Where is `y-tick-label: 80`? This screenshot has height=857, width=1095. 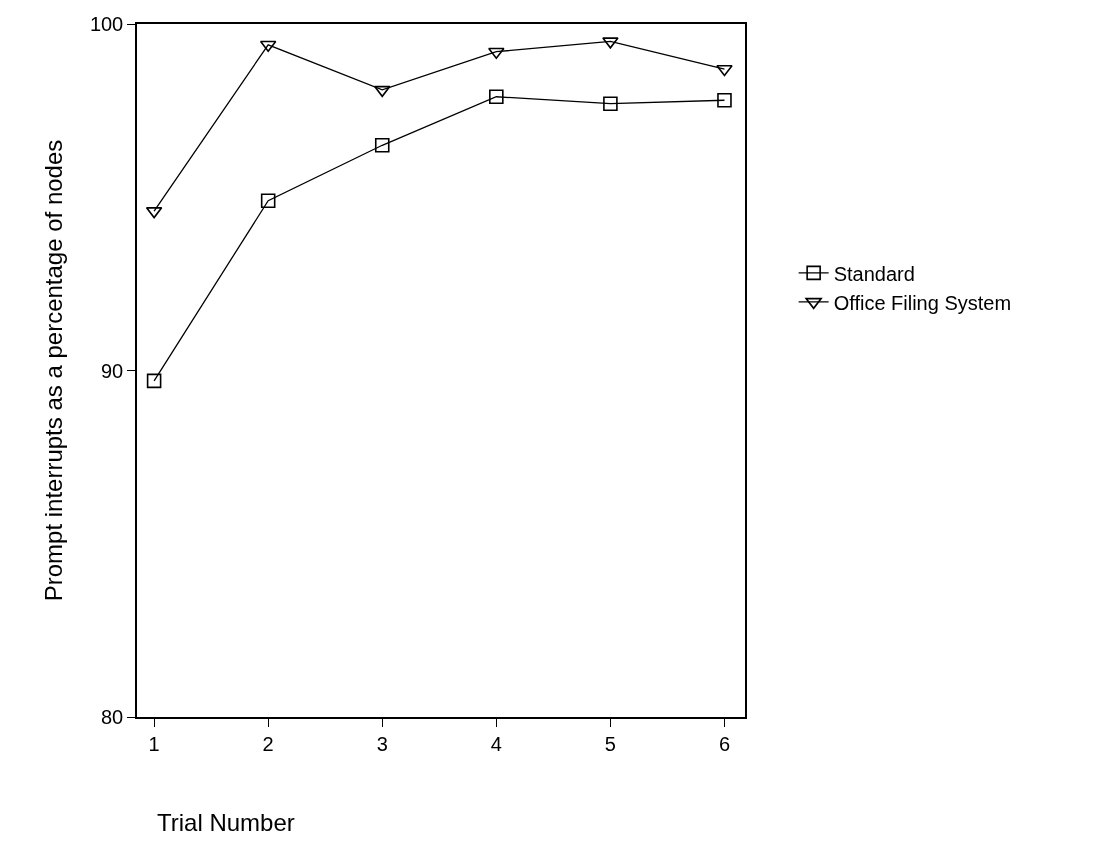
y-tick-label: 80 is located at coordinates (112, 717).